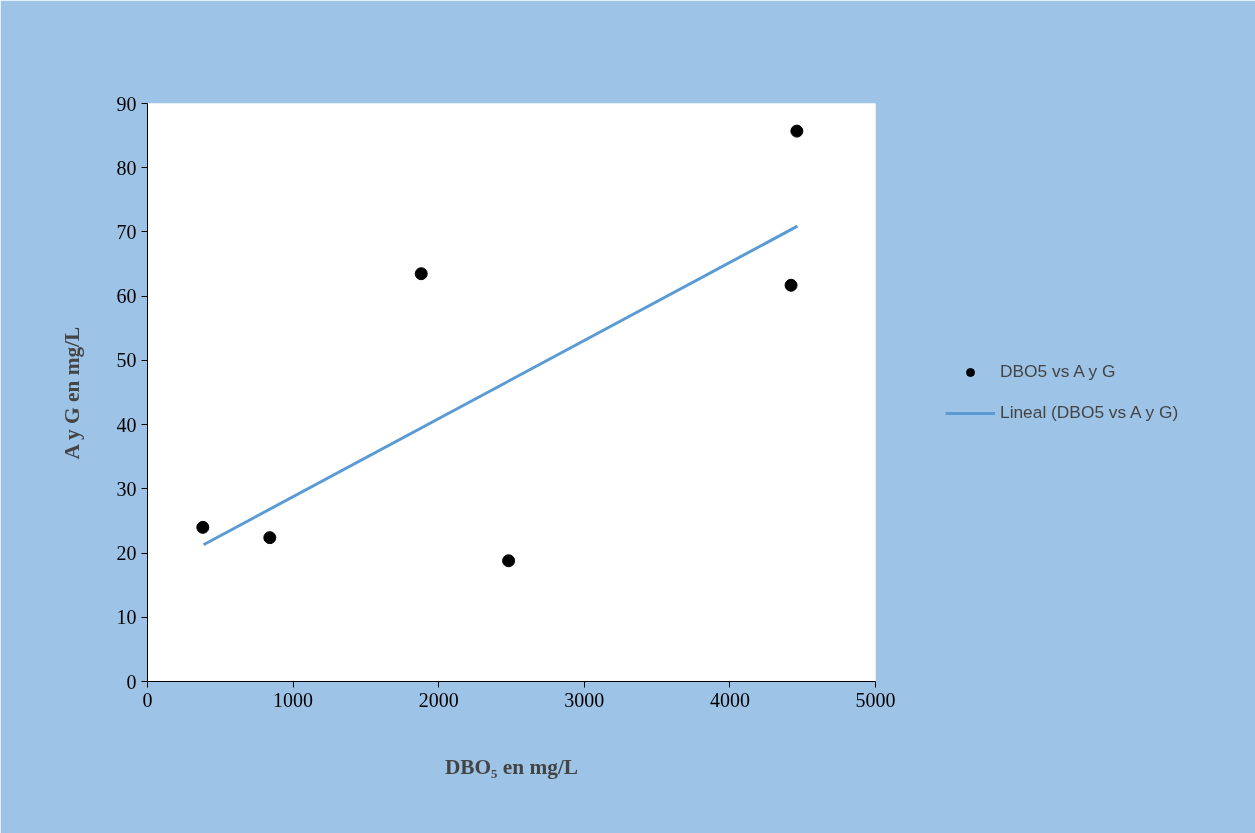 The image size is (1255, 833). What do you see at coordinates (875, 699) in the screenshot?
I see `x-tick-label: 5000` at bounding box center [875, 699].